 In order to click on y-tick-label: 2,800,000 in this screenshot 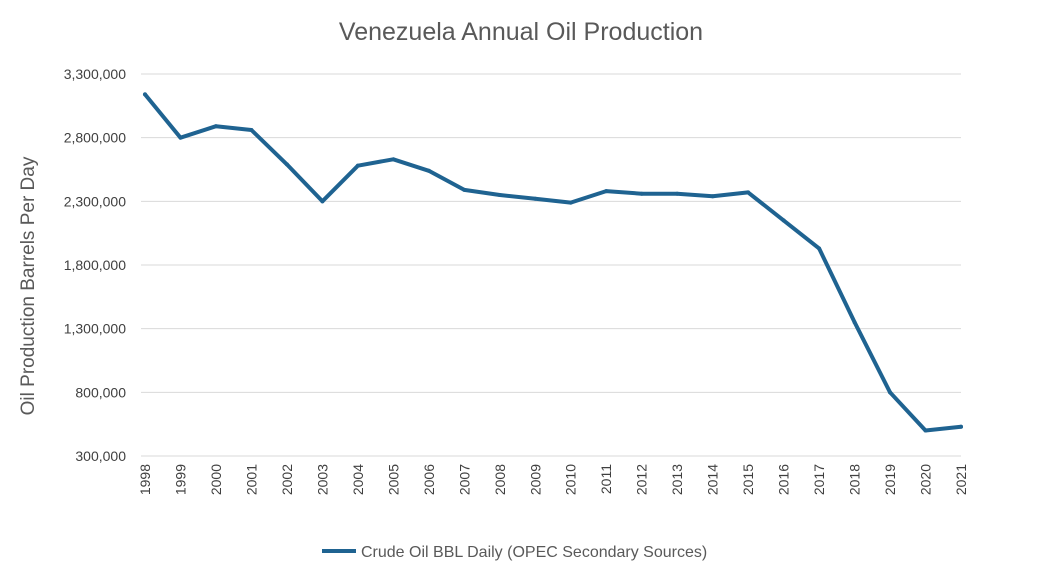, I will do `click(95, 138)`.